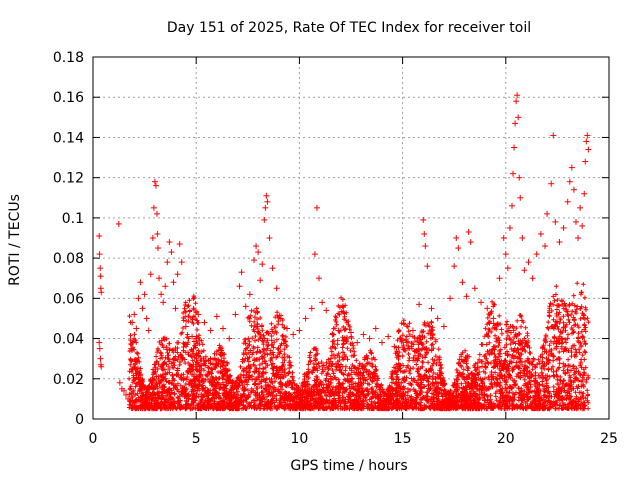  I want to click on y-tick-label: 0.02, so click(68, 380).